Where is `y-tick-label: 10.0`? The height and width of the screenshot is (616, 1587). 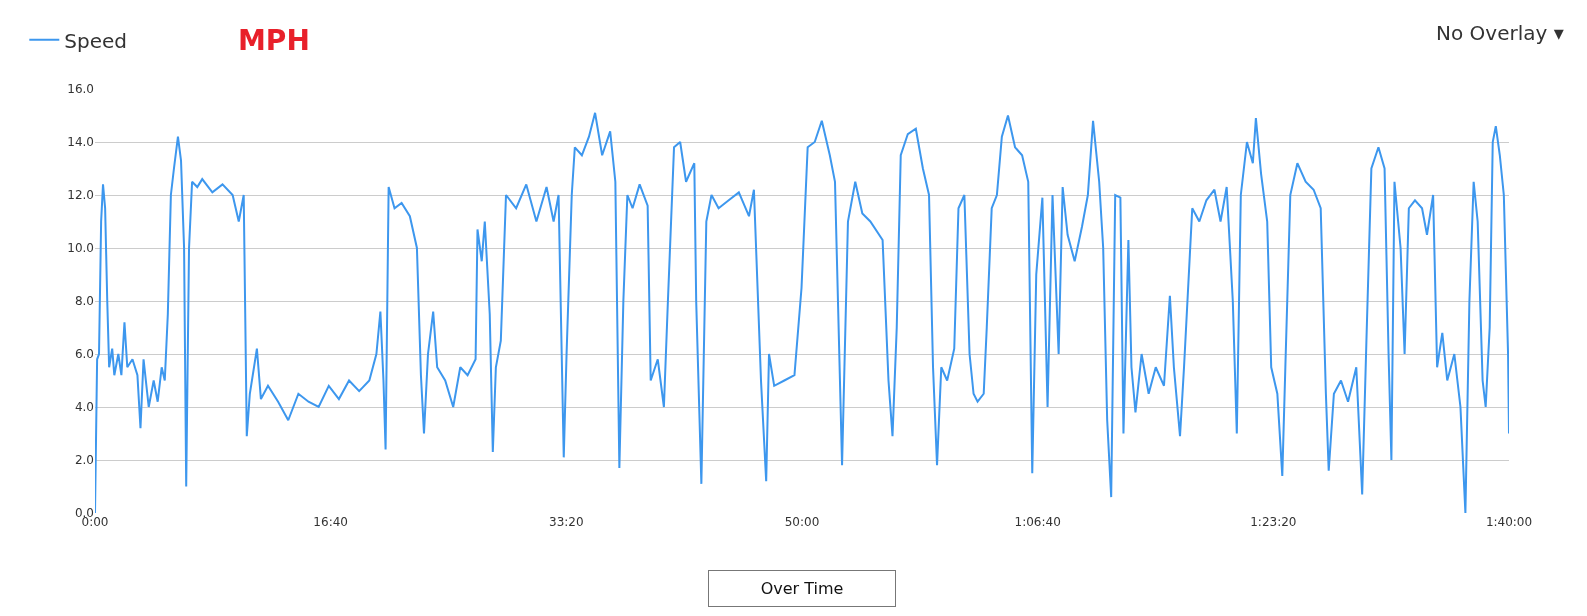 y-tick-label: 10.0 is located at coordinates (80, 248).